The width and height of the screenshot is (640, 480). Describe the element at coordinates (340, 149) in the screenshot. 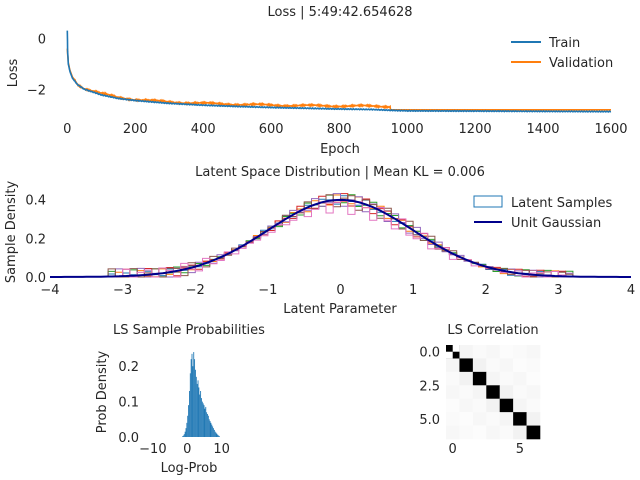

I see `loss-x-label: Epoch` at that location.